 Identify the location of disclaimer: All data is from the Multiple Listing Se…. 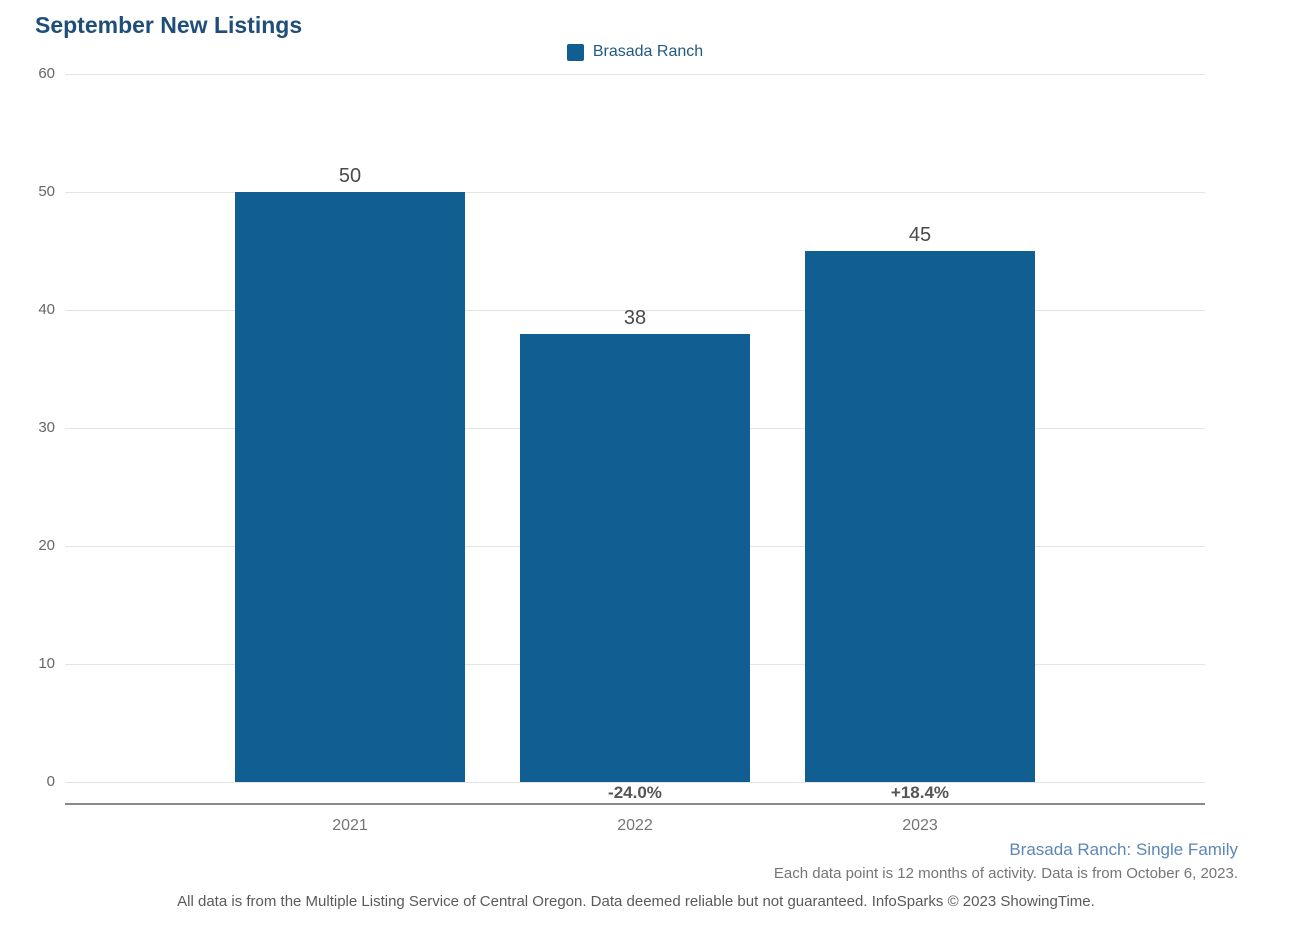
(636, 901).